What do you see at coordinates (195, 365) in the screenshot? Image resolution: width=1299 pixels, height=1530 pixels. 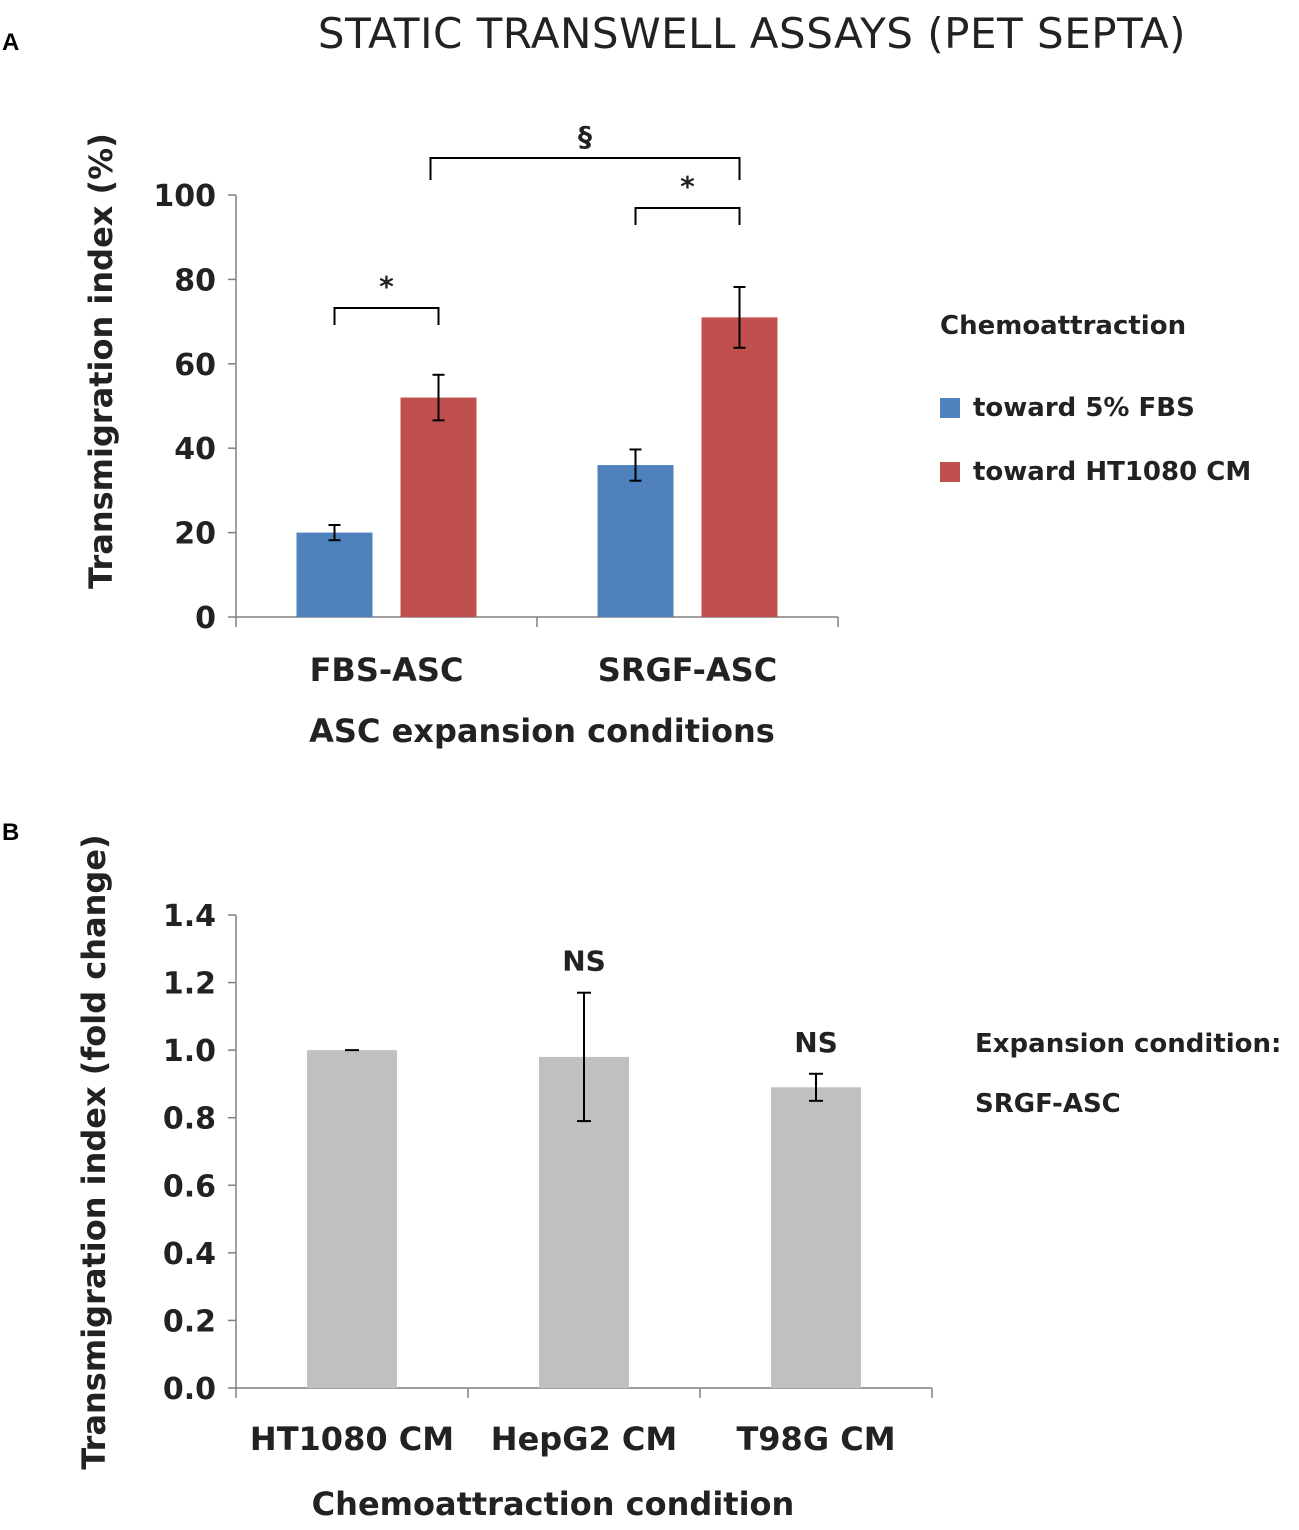 I see `chart-a-y-tick-label: 60` at bounding box center [195, 365].